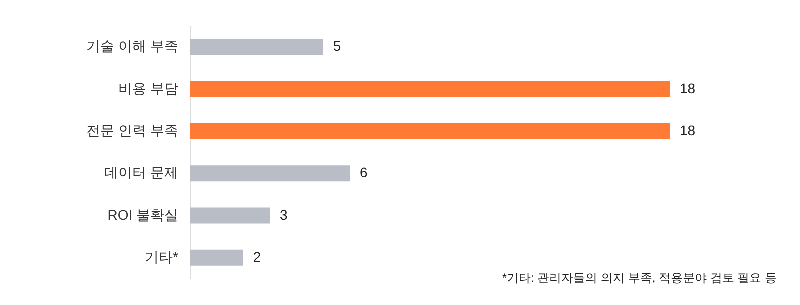 This screenshot has width=800, height=305. I want to click on y-tick-label: 데이터 문제, so click(141, 172).